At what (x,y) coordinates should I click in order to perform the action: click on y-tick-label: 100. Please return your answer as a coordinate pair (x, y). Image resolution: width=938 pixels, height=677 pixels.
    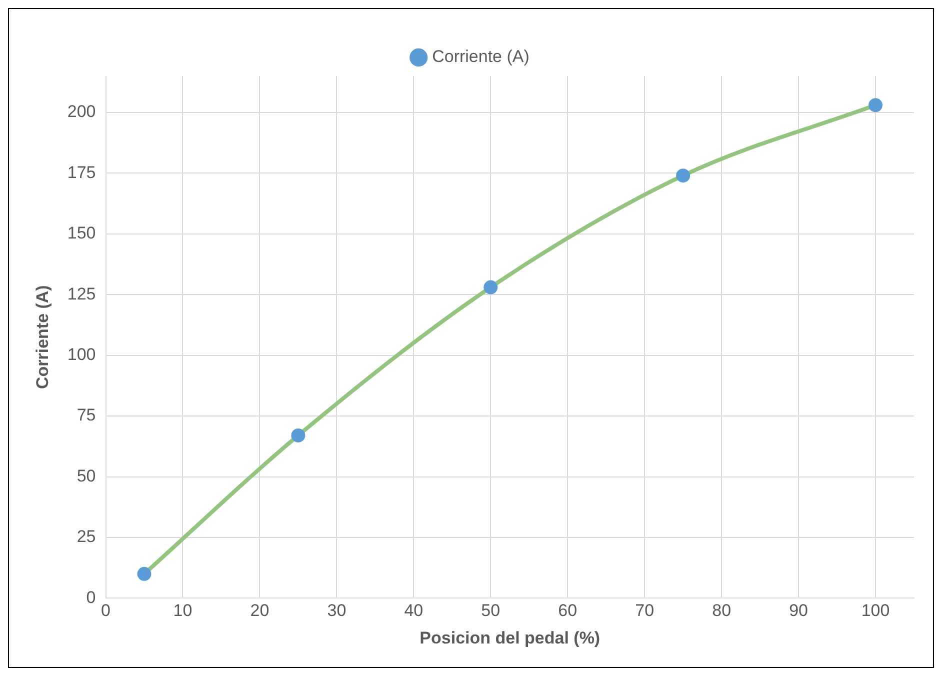
    Looking at the image, I should click on (81, 354).